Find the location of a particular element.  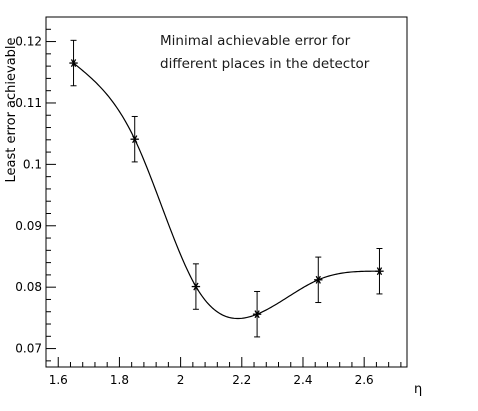

x-tick-label: 2.4 is located at coordinates (302, 380).